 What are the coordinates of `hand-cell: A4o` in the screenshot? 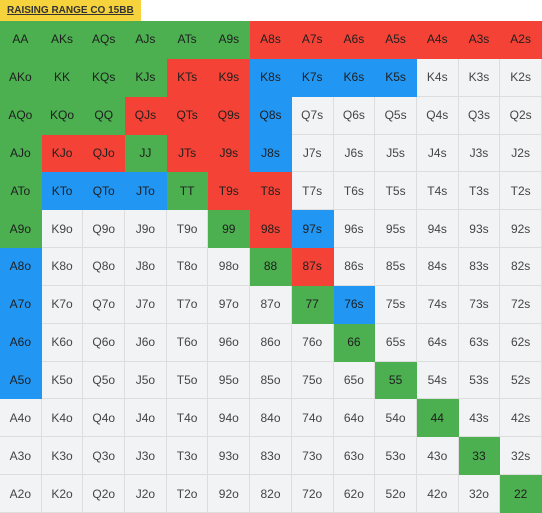 It's located at (21, 418).